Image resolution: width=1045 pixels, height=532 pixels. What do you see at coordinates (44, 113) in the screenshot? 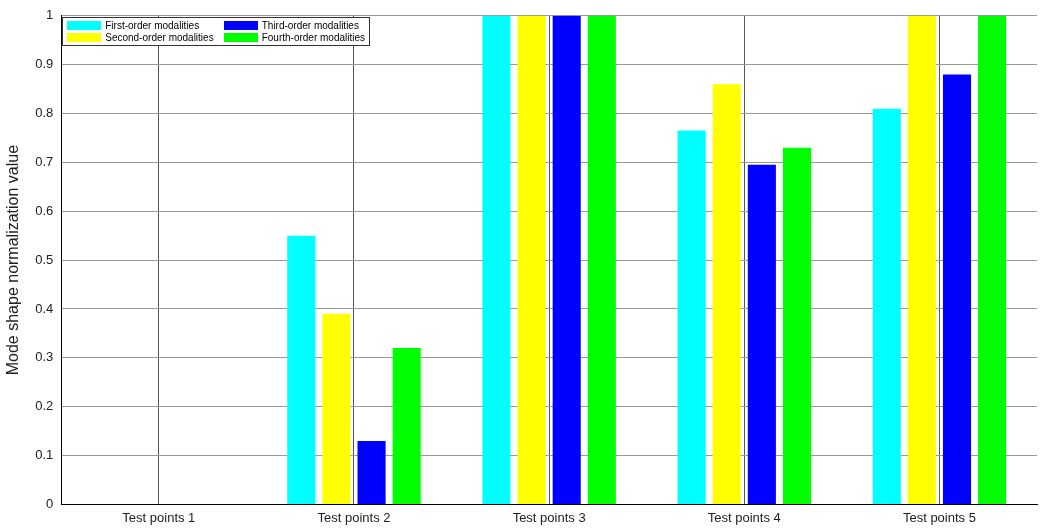
I see `y-tick-label: 0.8` at bounding box center [44, 113].